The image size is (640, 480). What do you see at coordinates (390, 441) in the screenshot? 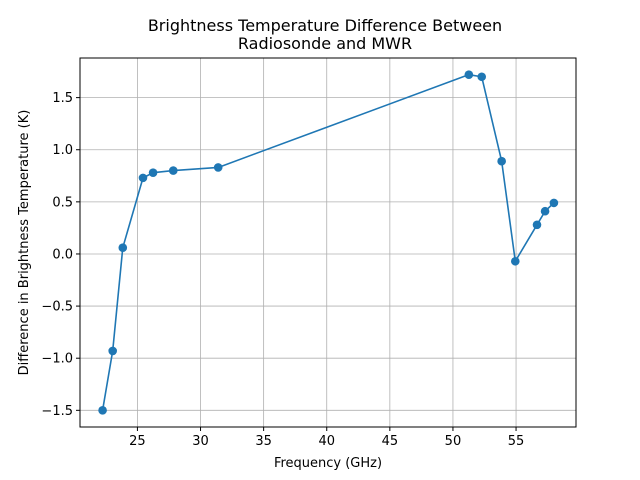
I see `x-tick-label: 45` at bounding box center [390, 441].